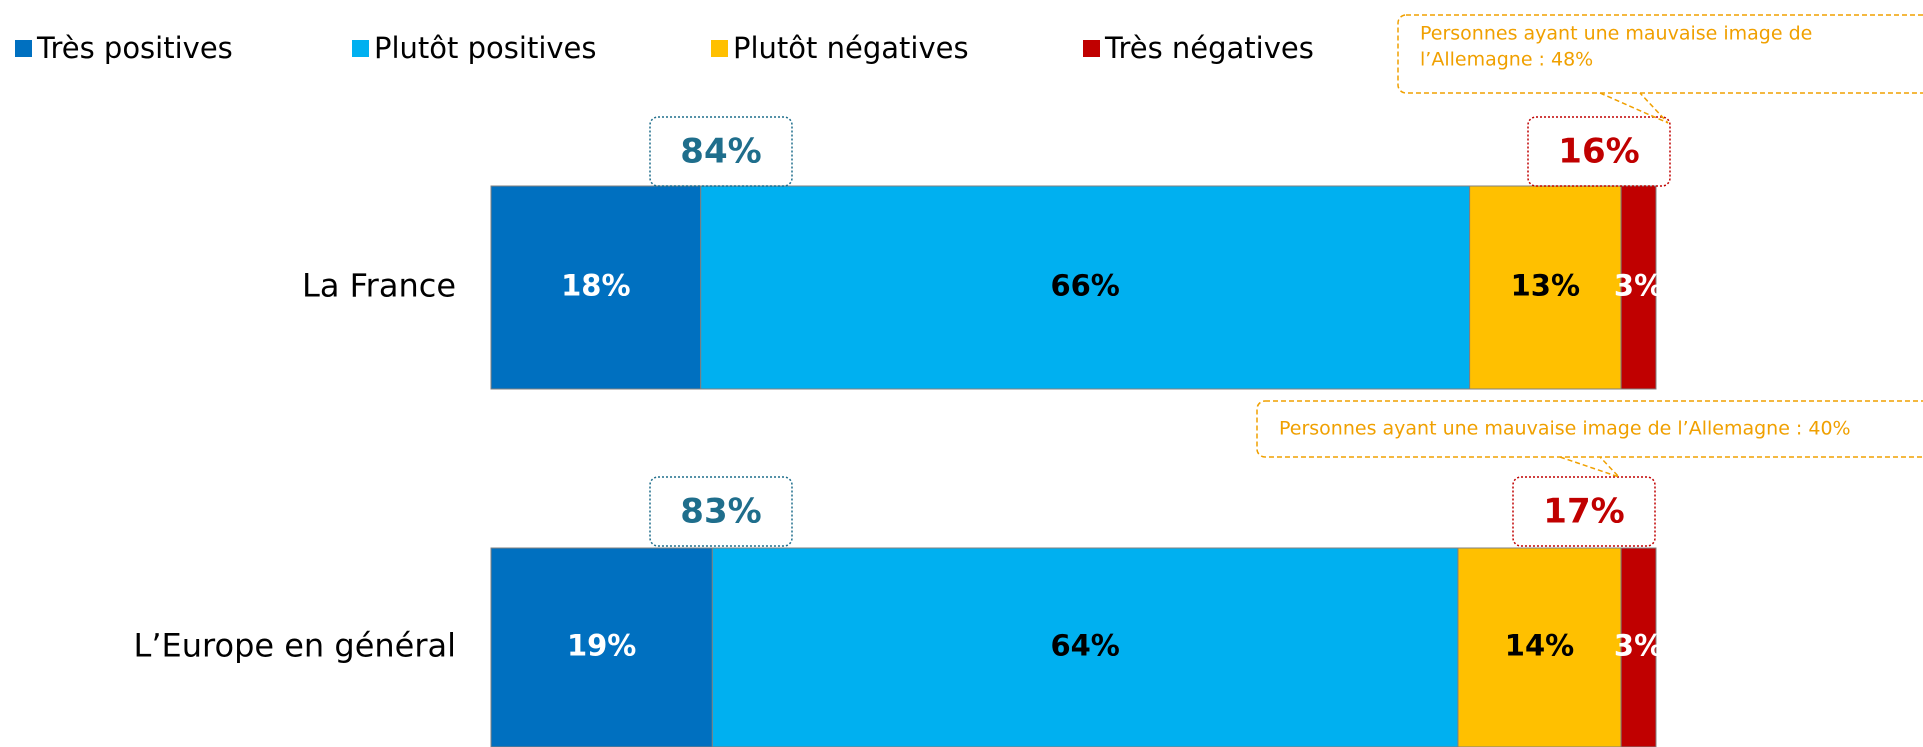  What do you see at coordinates (485, 48) in the screenshot?
I see `legend-label: Plutôt positives` at bounding box center [485, 48].